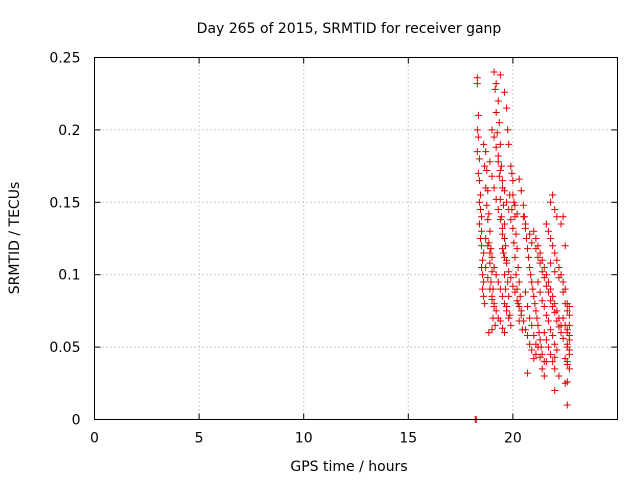 This screenshot has height=480, width=640. I want to click on y-tick-label: 0.2, so click(69, 131).